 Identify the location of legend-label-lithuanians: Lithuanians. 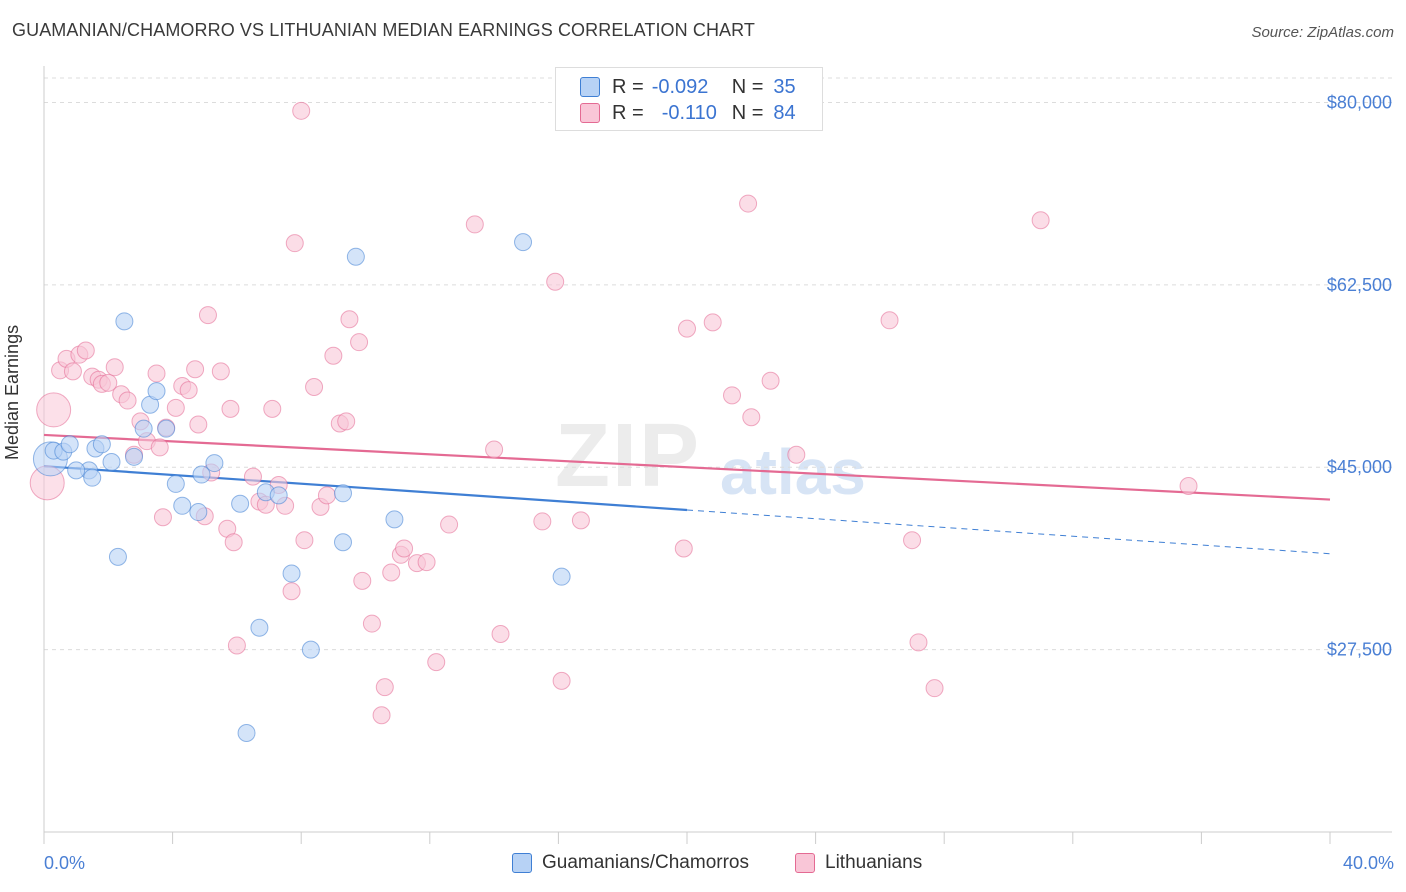
(874, 862).